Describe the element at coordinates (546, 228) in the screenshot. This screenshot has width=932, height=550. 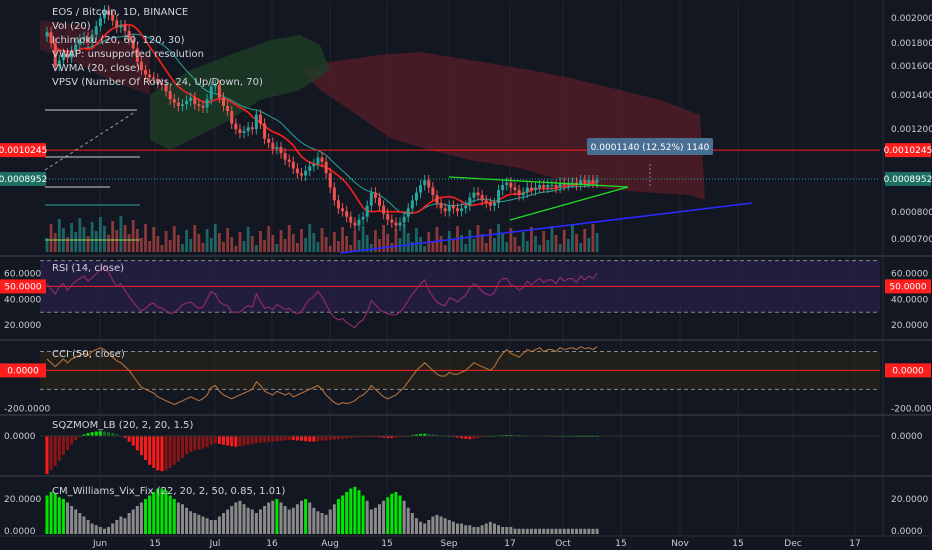
I see `support-trendline` at that location.